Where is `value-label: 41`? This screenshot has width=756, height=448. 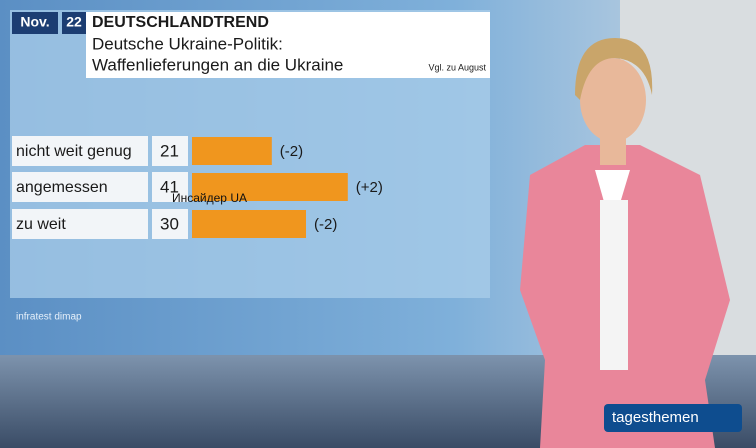 value-label: 41 is located at coordinates (169, 186).